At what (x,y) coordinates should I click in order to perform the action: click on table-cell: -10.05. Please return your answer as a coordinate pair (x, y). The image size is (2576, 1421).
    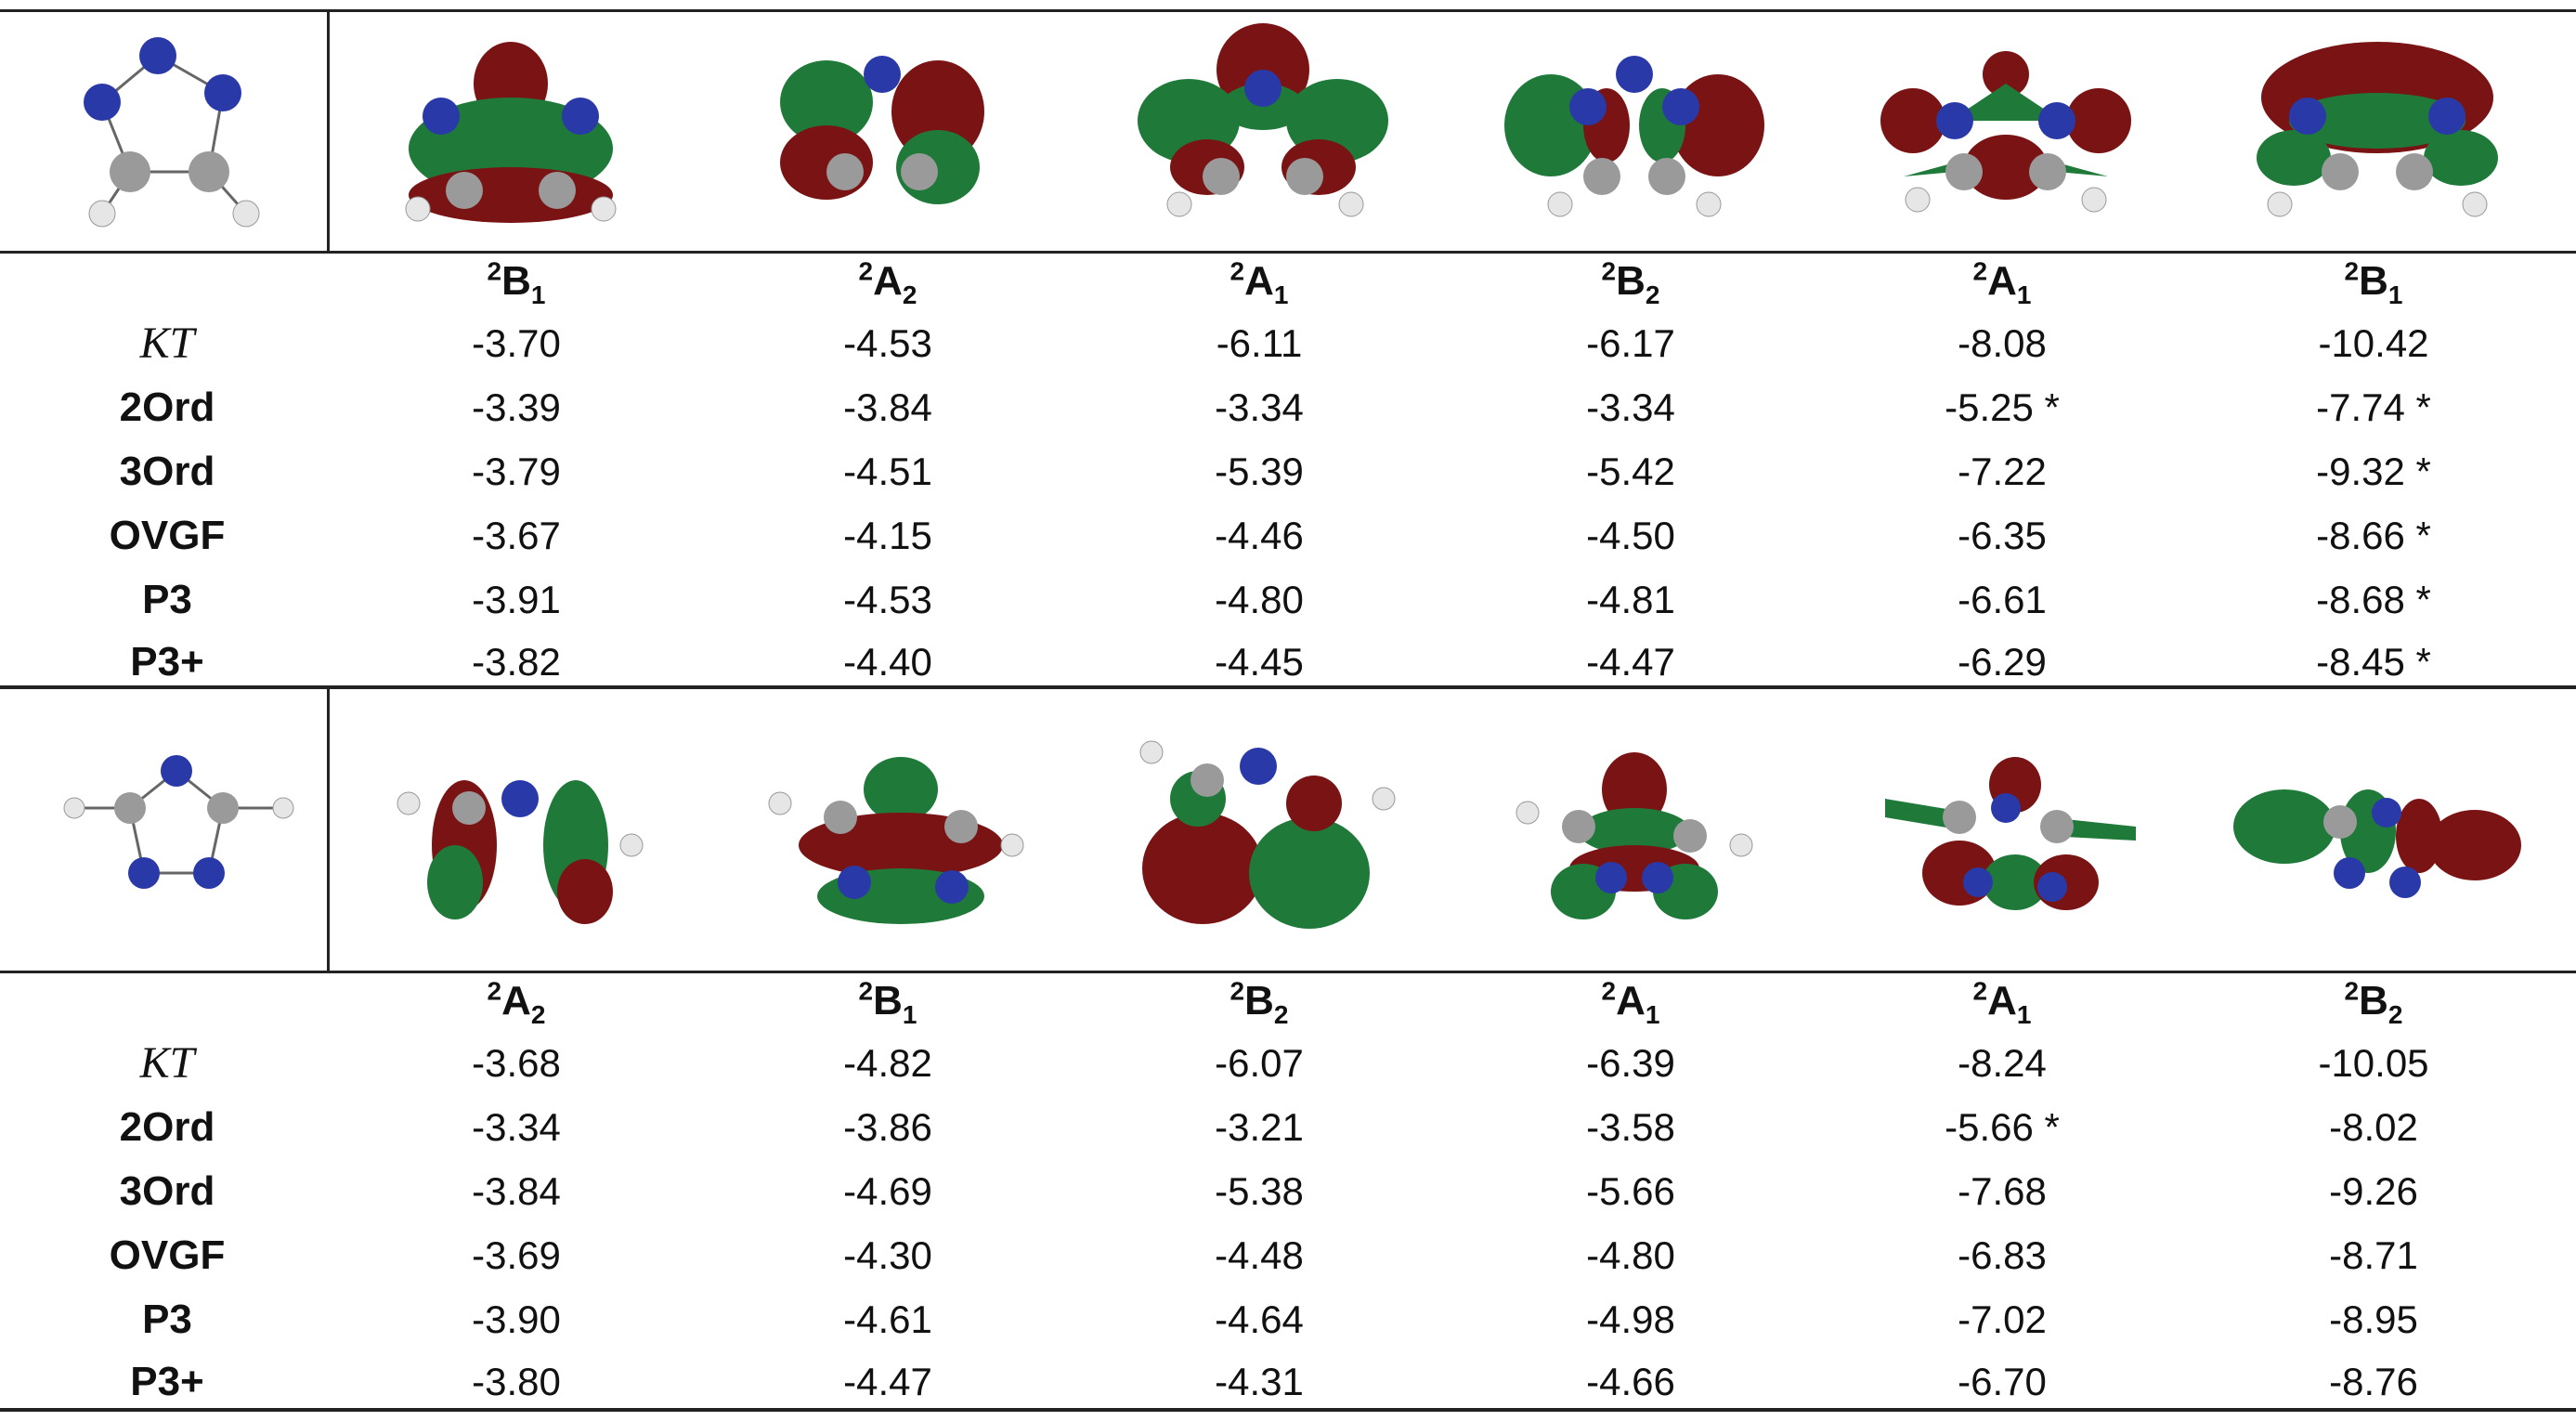
    Looking at the image, I should click on (2373, 1063).